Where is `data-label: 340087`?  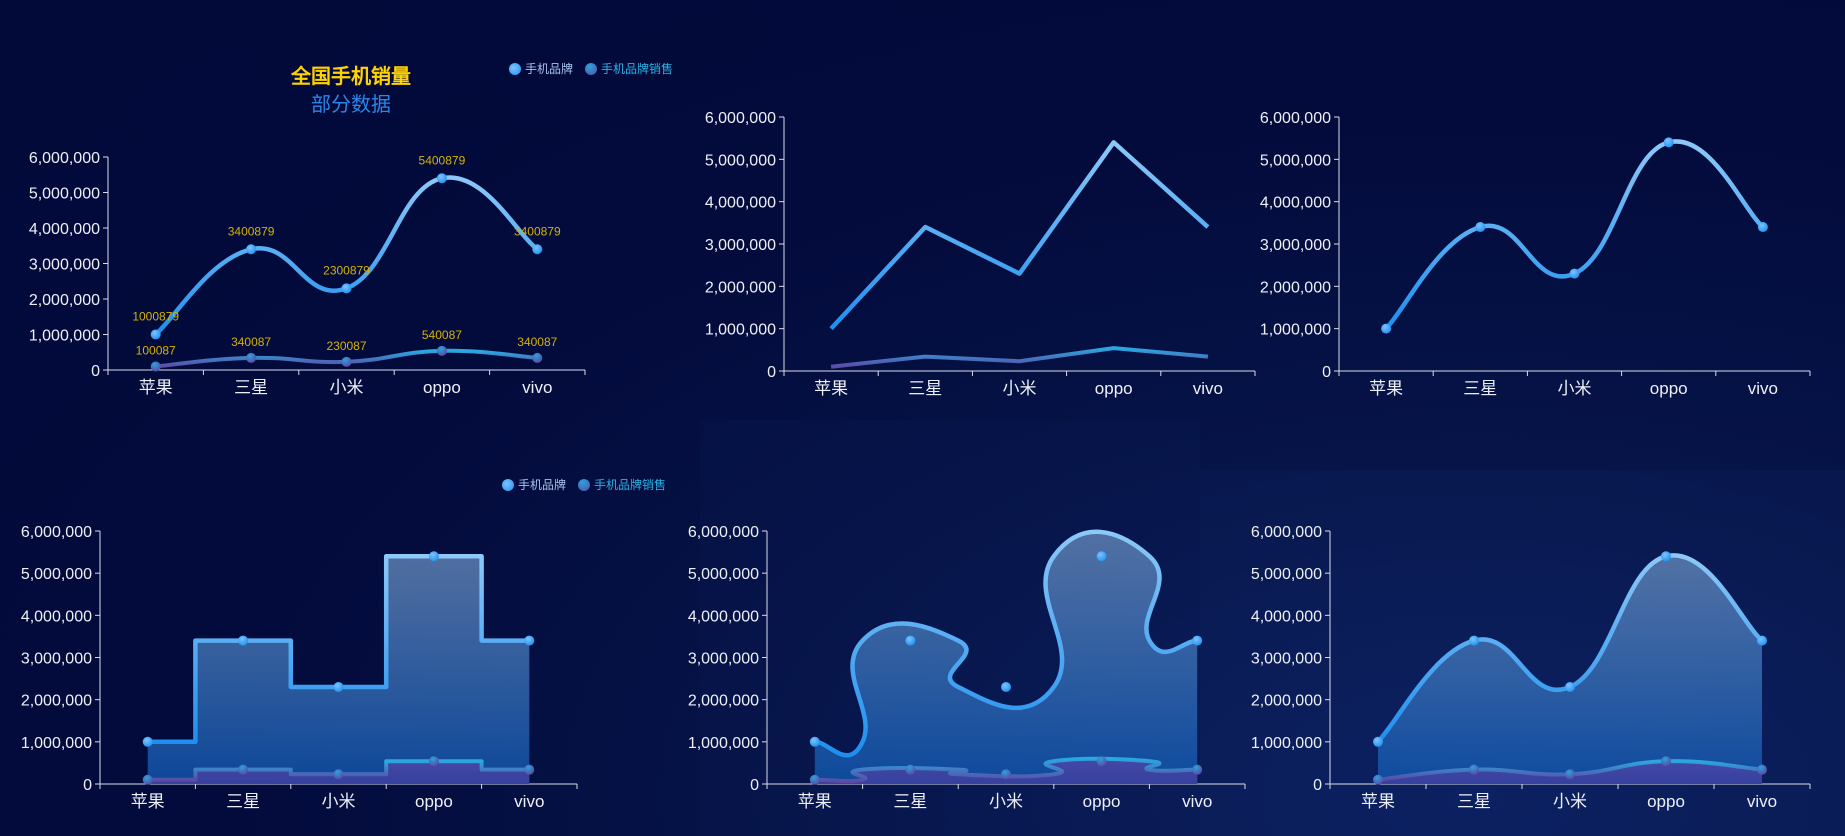 data-label: 340087 is located at coordinates (537, 342).